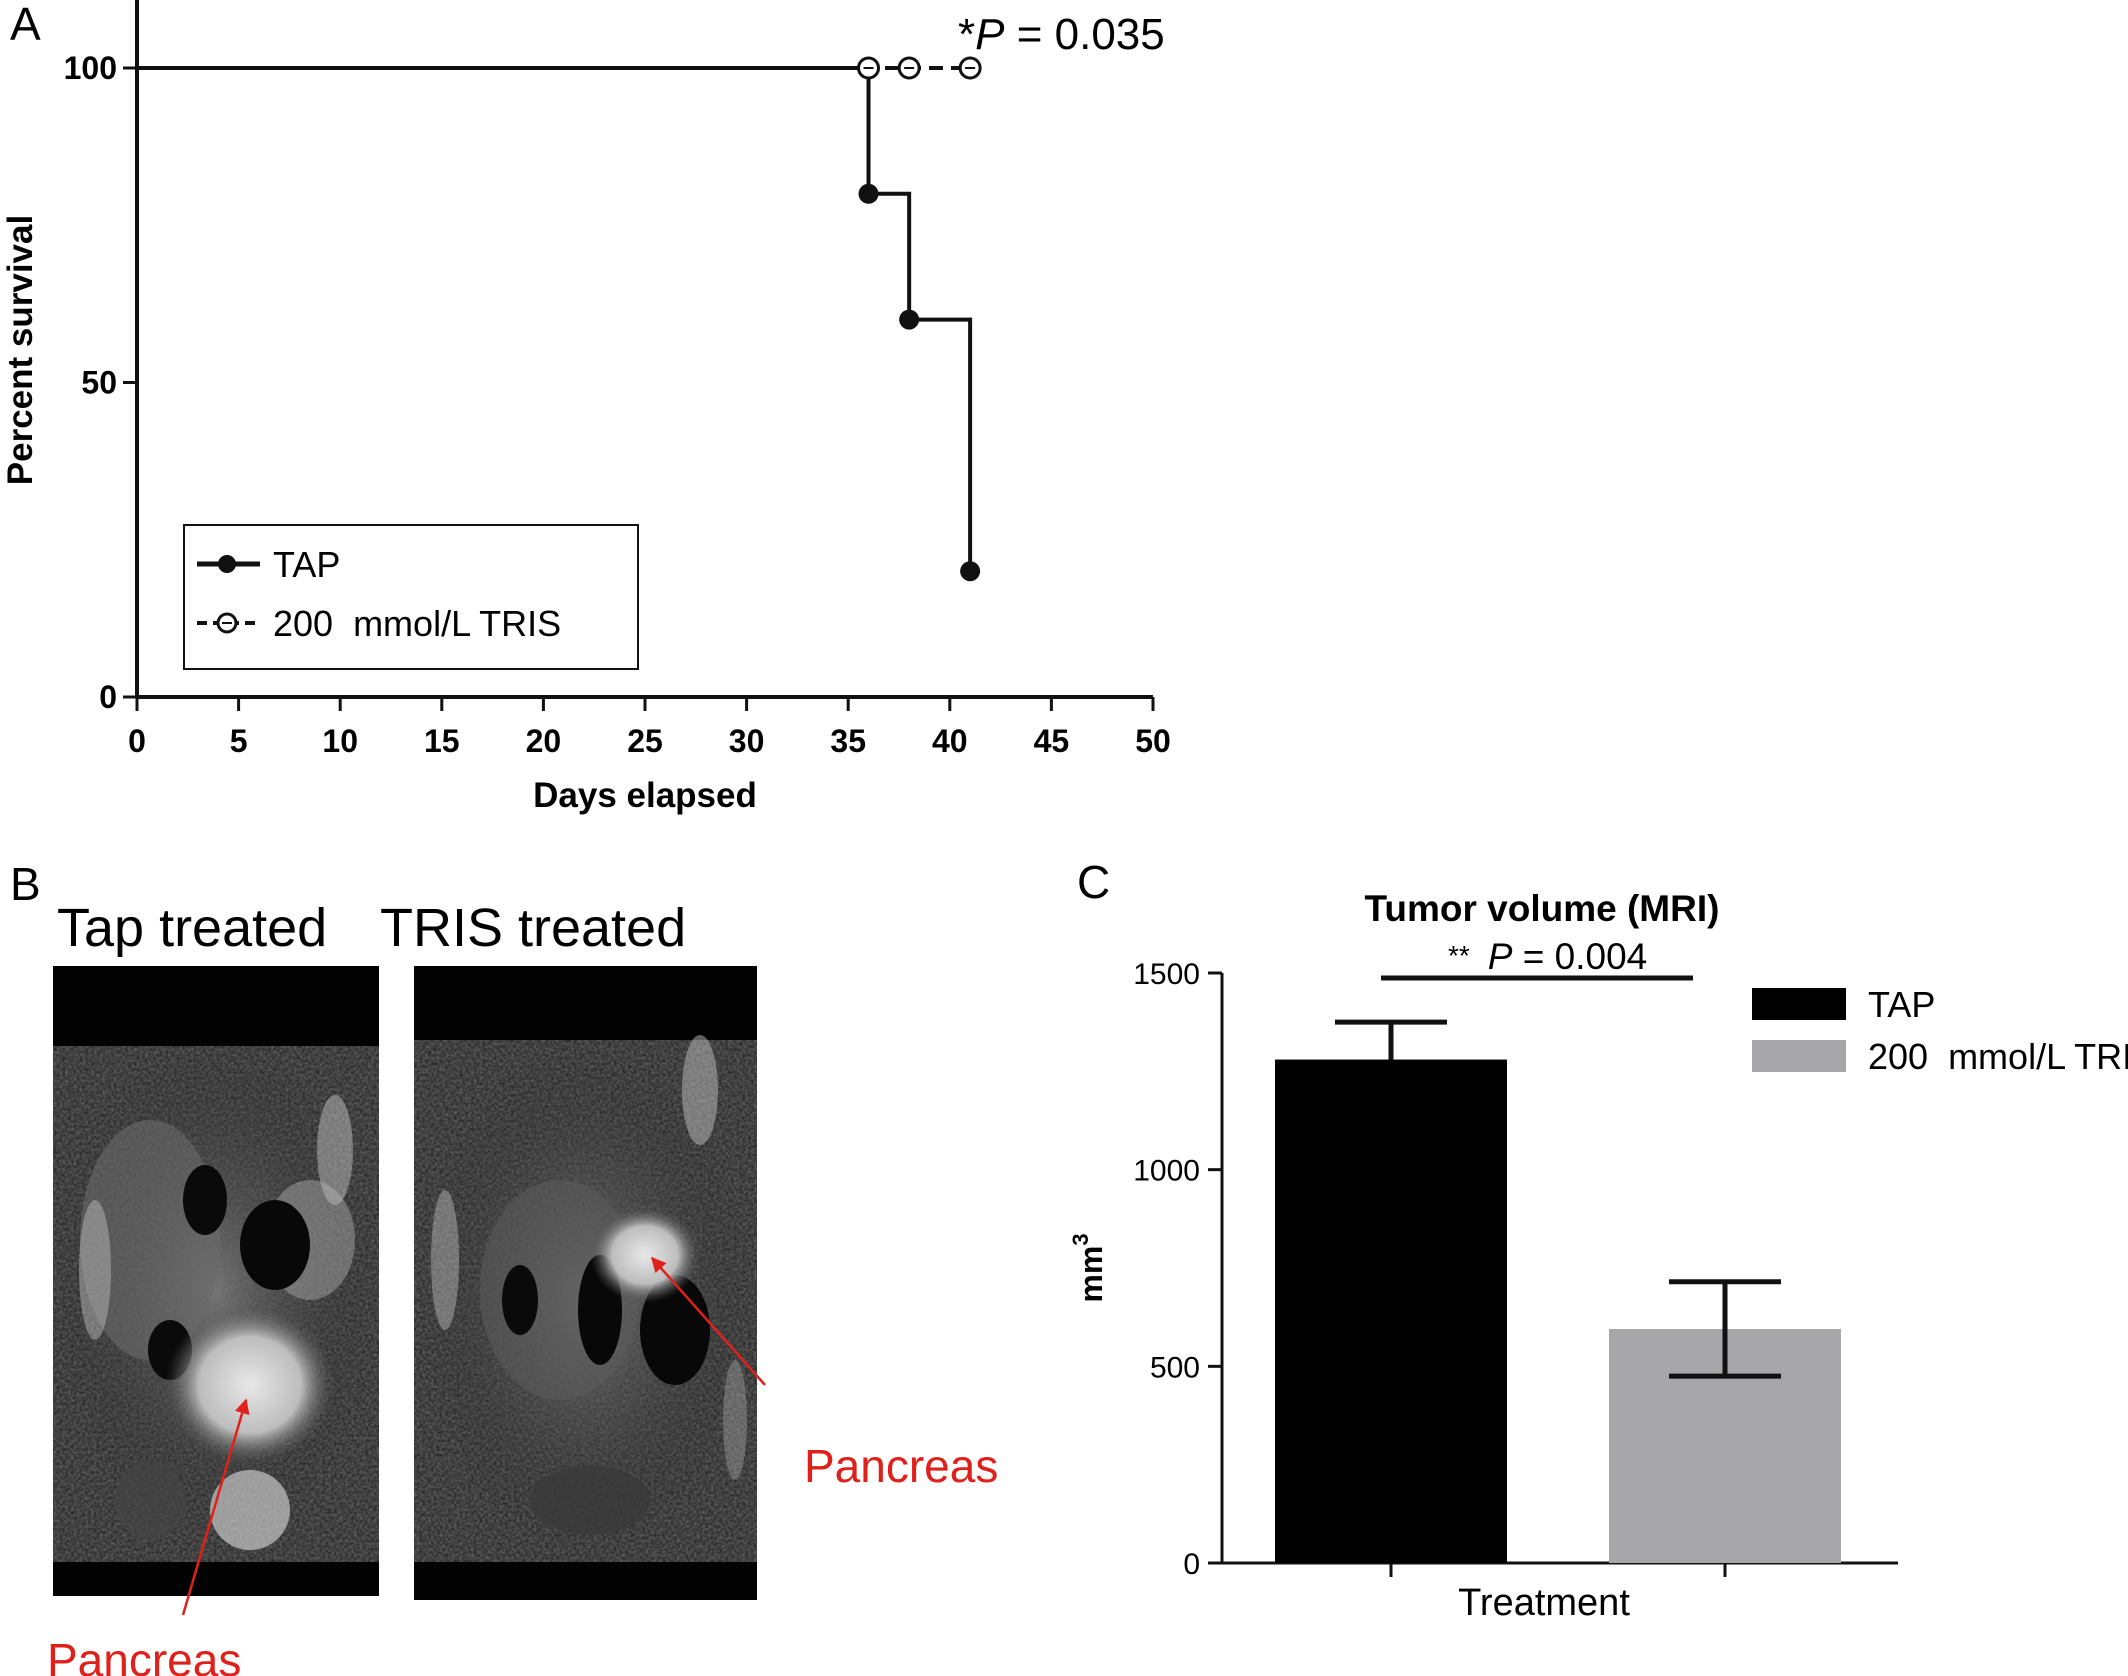 This screenshot has height=1676, width=2128. I want to click on tumor-p-annotation: ** P = 0.004, so click(1547, 956).